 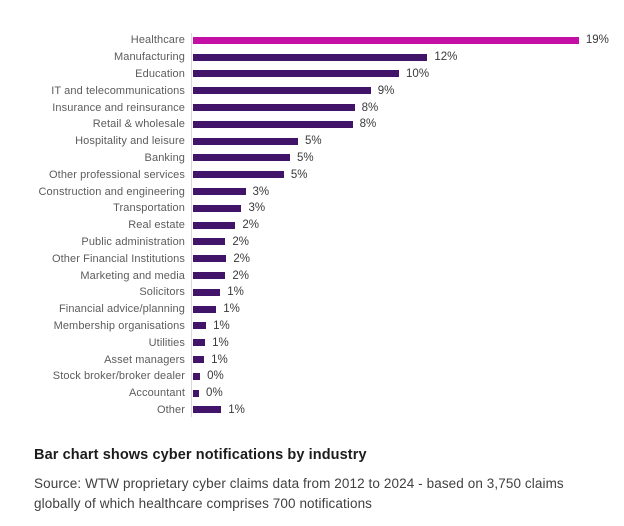 What do you see at coordinates (118, 107) in the screenshot?
I see `category-label: Insurance and reinsurance` at bounding box center [118, 107].